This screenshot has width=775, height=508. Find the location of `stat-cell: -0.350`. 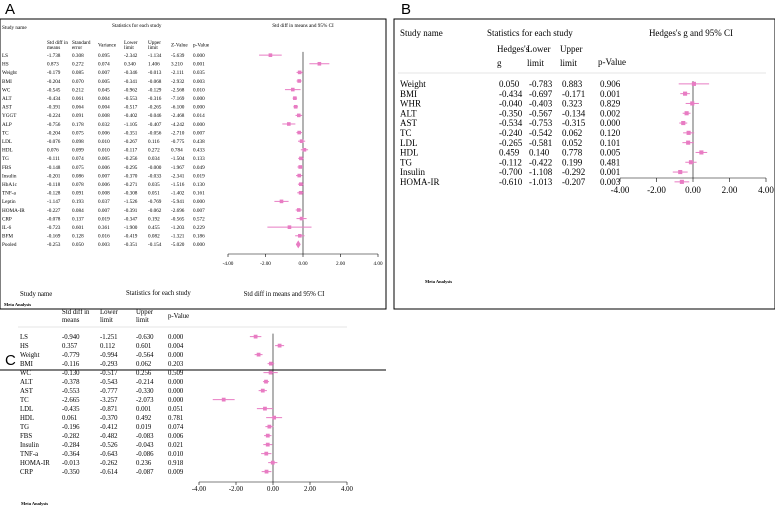

stat-cell: -0.350 is located at coordinates (71, 472).